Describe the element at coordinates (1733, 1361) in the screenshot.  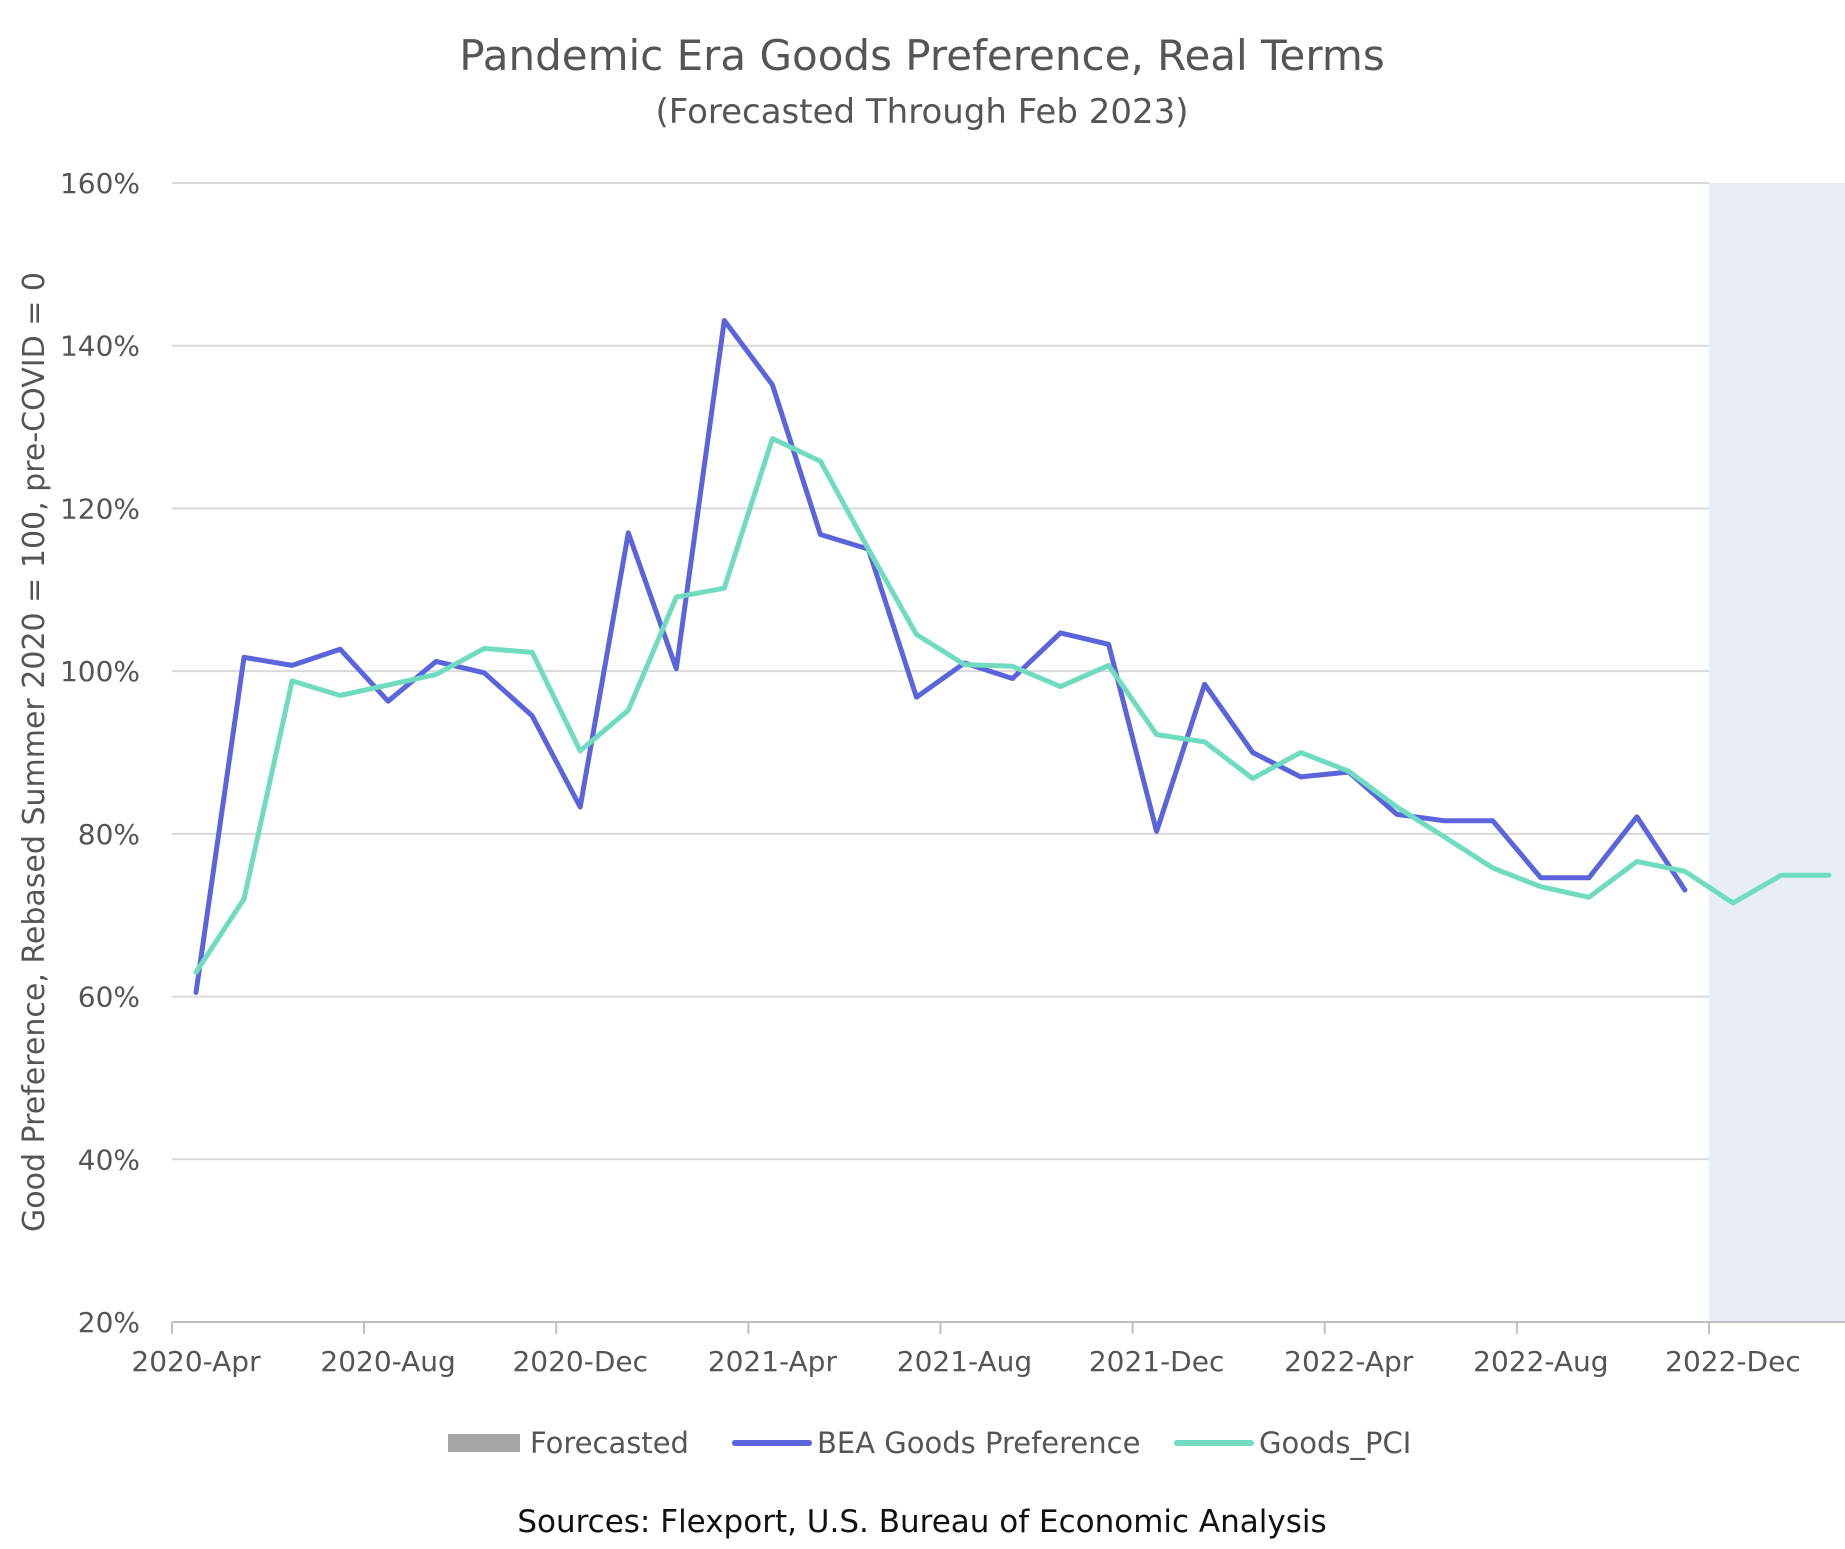
I see `x-tick-label: 2022-Dec` at that location.